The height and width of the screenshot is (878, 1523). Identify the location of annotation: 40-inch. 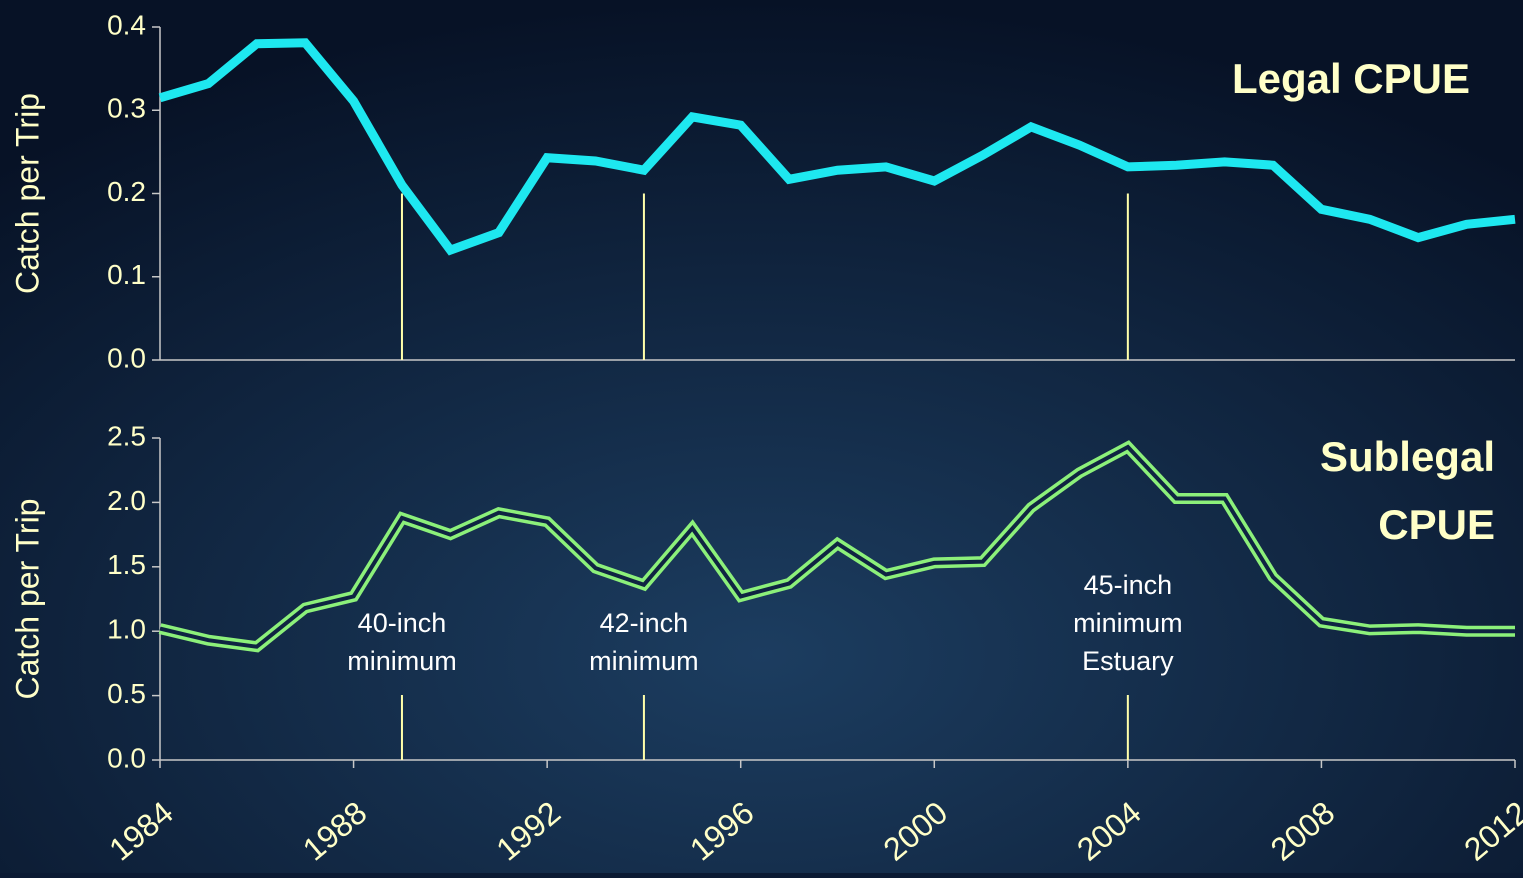
(402, 623).